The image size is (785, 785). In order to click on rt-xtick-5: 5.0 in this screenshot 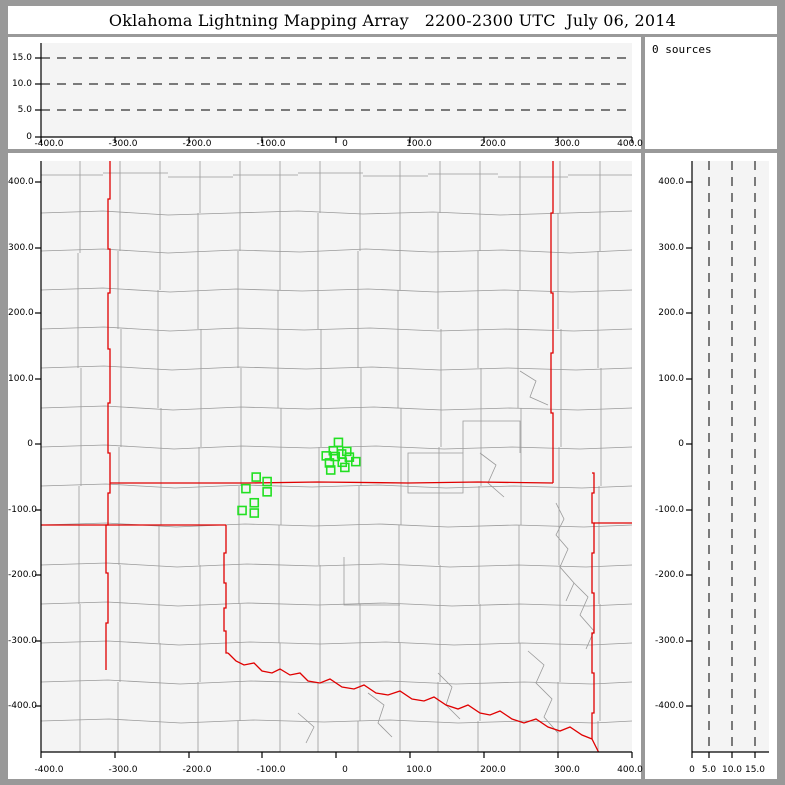, I will do `click(709, 770)`.